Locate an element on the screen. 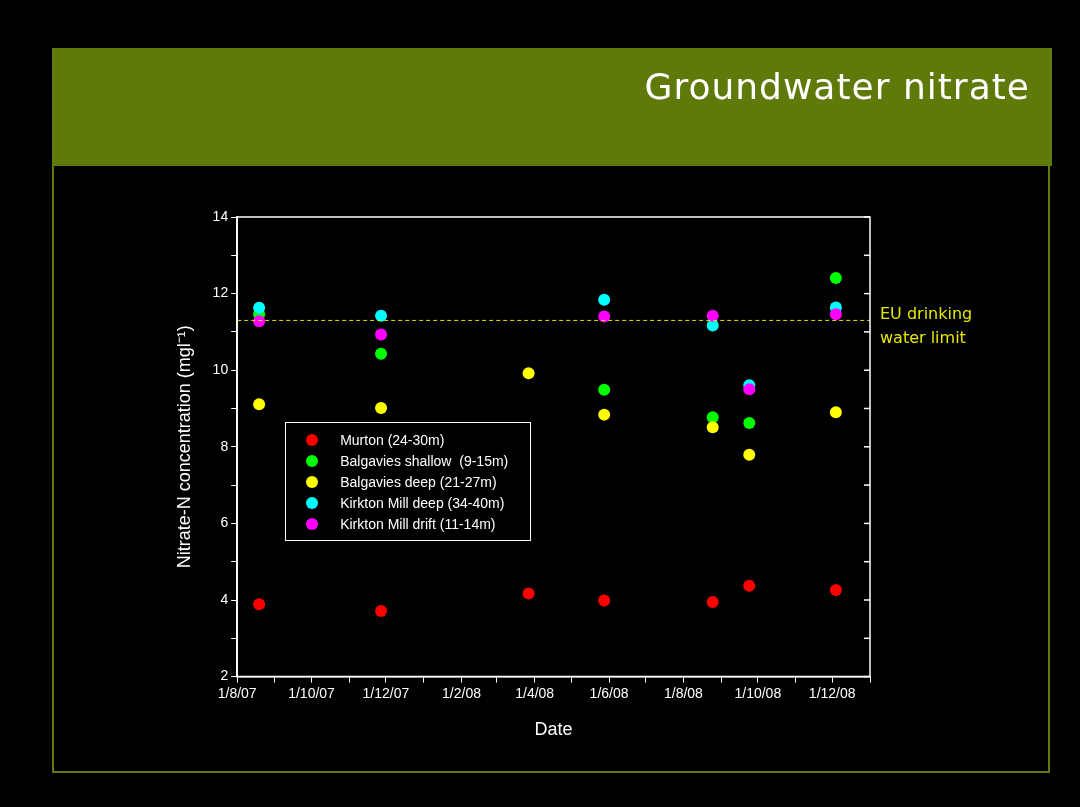  y-tick-label: 4 is located at coordinates (224, 598).